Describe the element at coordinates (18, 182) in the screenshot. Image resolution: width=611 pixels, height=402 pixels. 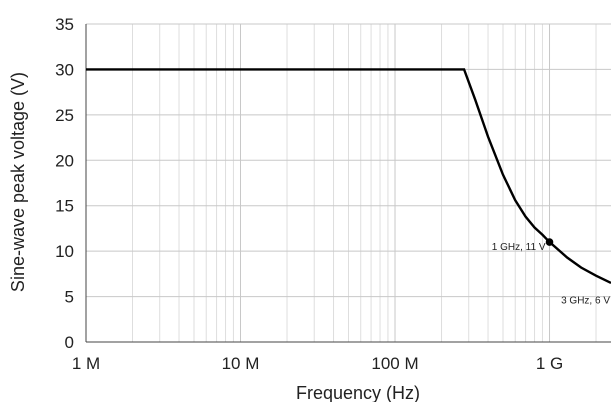
I see `y-axis-title: Sine-wave peak voltage (V)` at that location.